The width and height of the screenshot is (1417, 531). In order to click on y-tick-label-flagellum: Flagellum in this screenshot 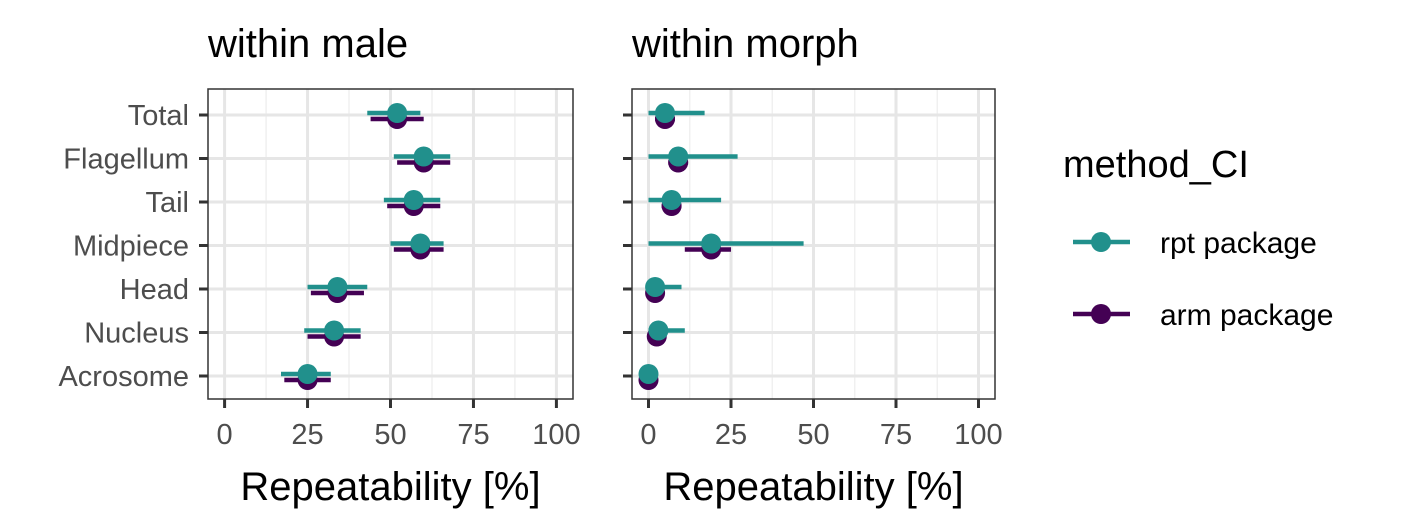, I will do `click(126, 160)`.